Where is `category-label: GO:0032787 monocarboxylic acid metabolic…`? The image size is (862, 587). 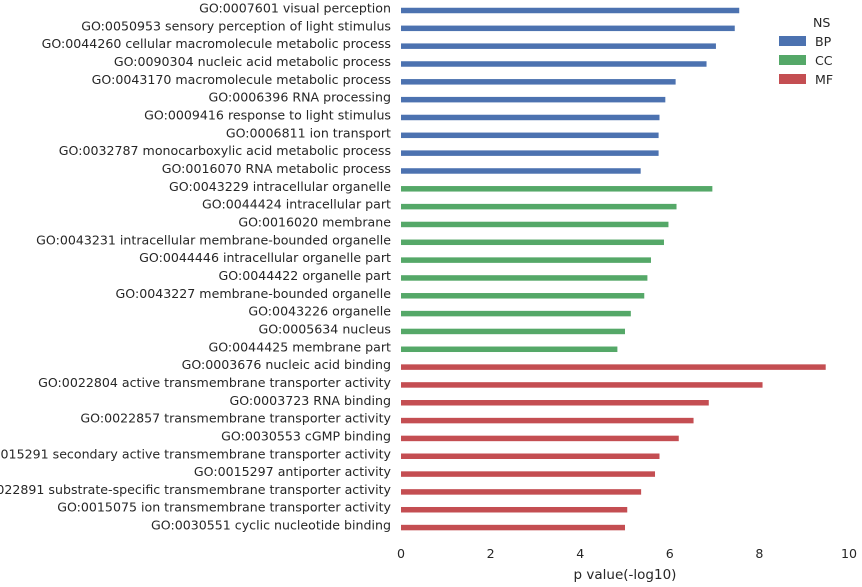
category-label: GO:0032787 monocarboxylic acid metabolic… is located at coordinates (225, 150).